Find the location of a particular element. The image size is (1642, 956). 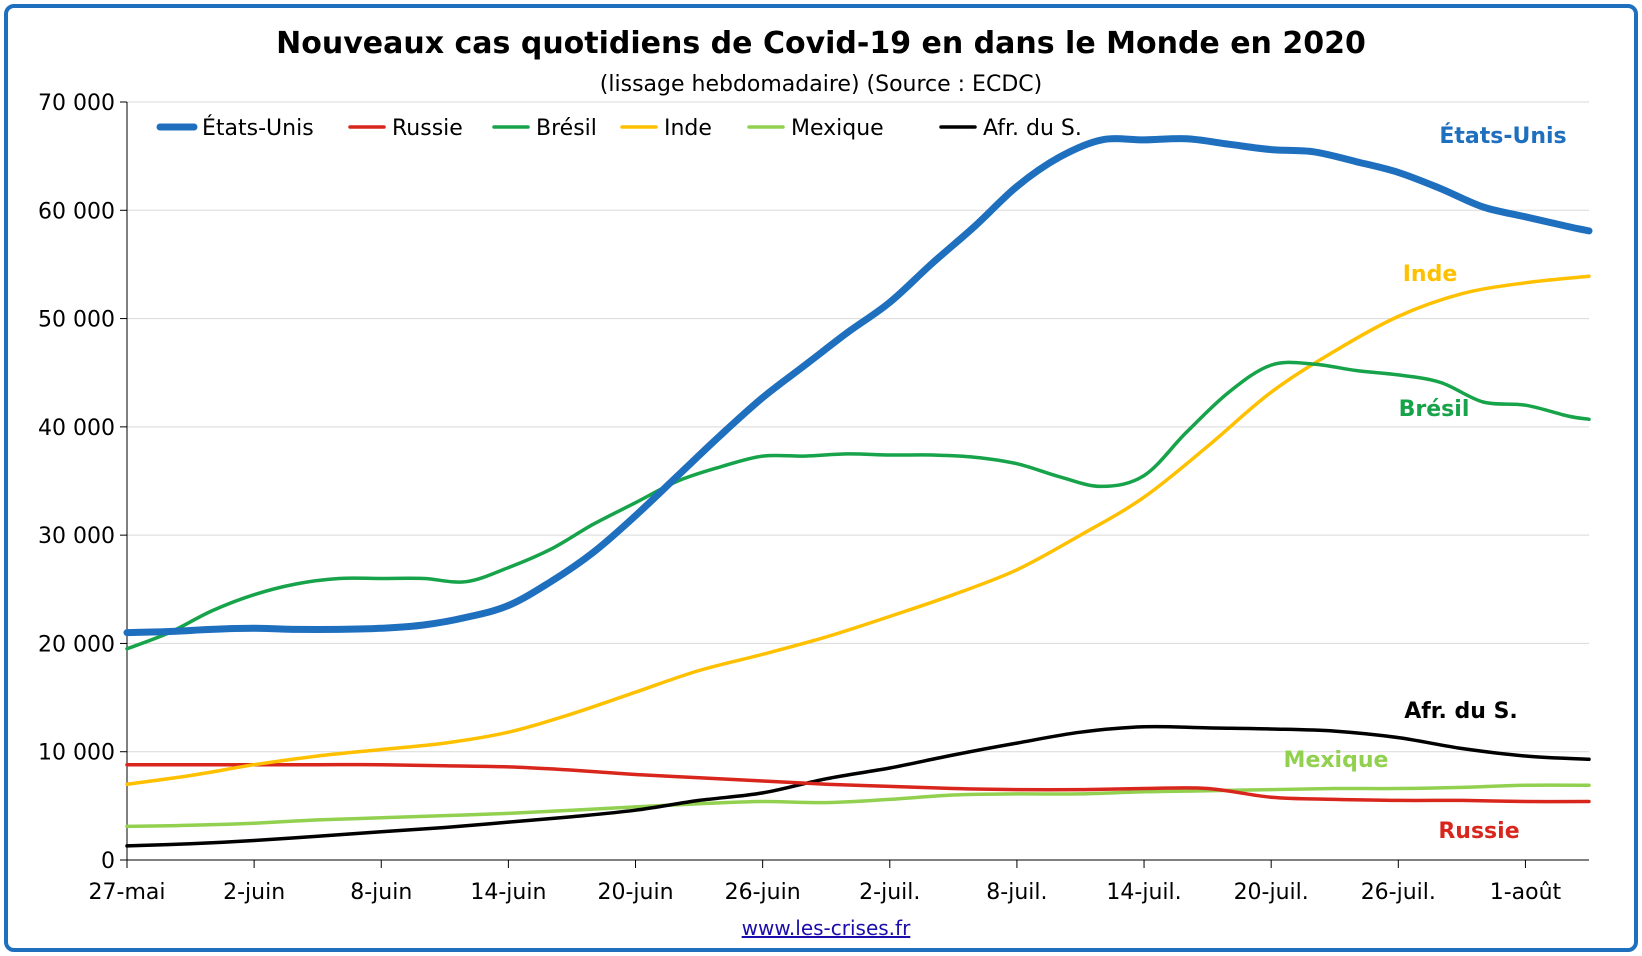

y-tick-label: 20 000 is located at coordinates (76, 644).